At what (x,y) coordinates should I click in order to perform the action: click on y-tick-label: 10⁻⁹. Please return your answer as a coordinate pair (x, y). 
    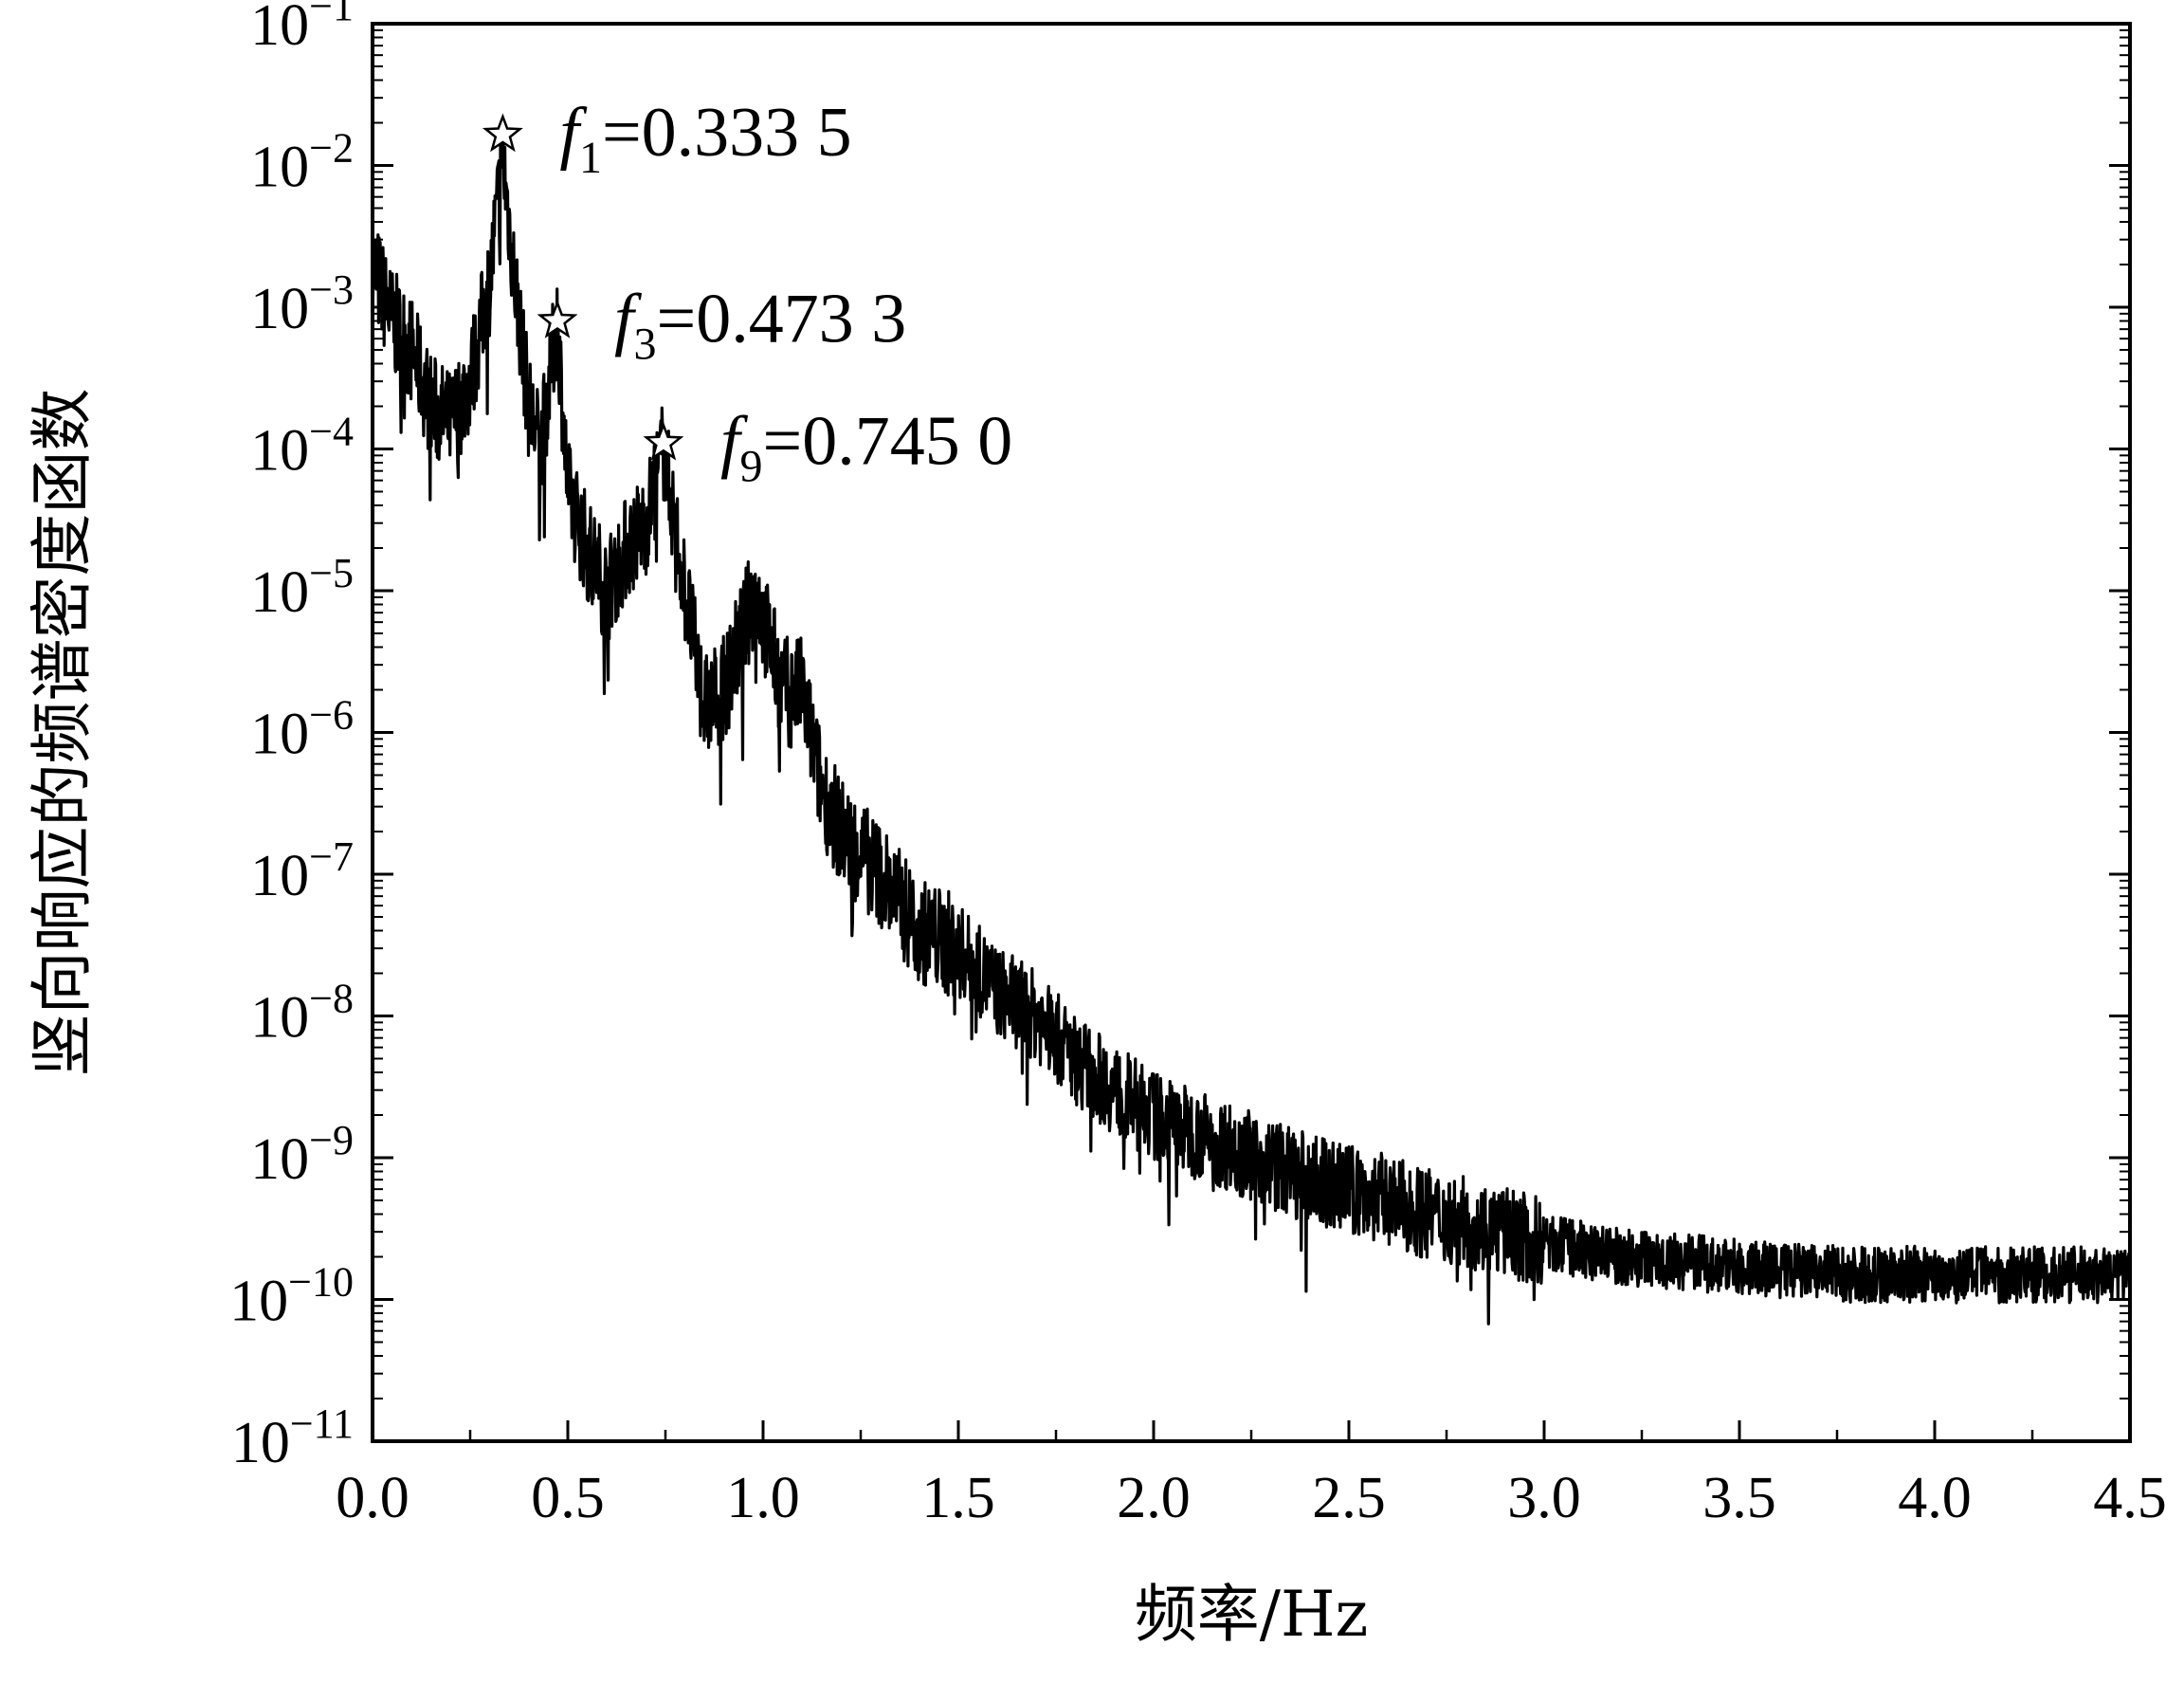
    Looking at the image, I should click on (302, 1154).